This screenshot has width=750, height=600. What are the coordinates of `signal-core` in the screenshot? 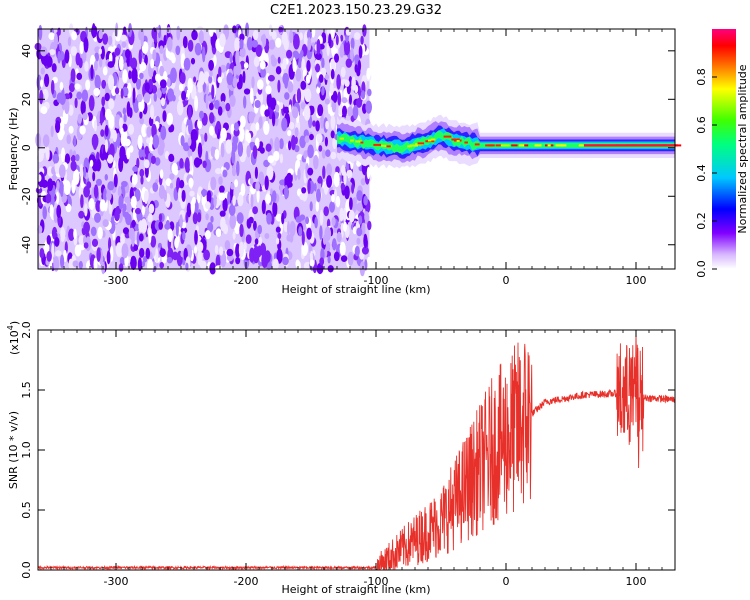 It's located at (629, 145).